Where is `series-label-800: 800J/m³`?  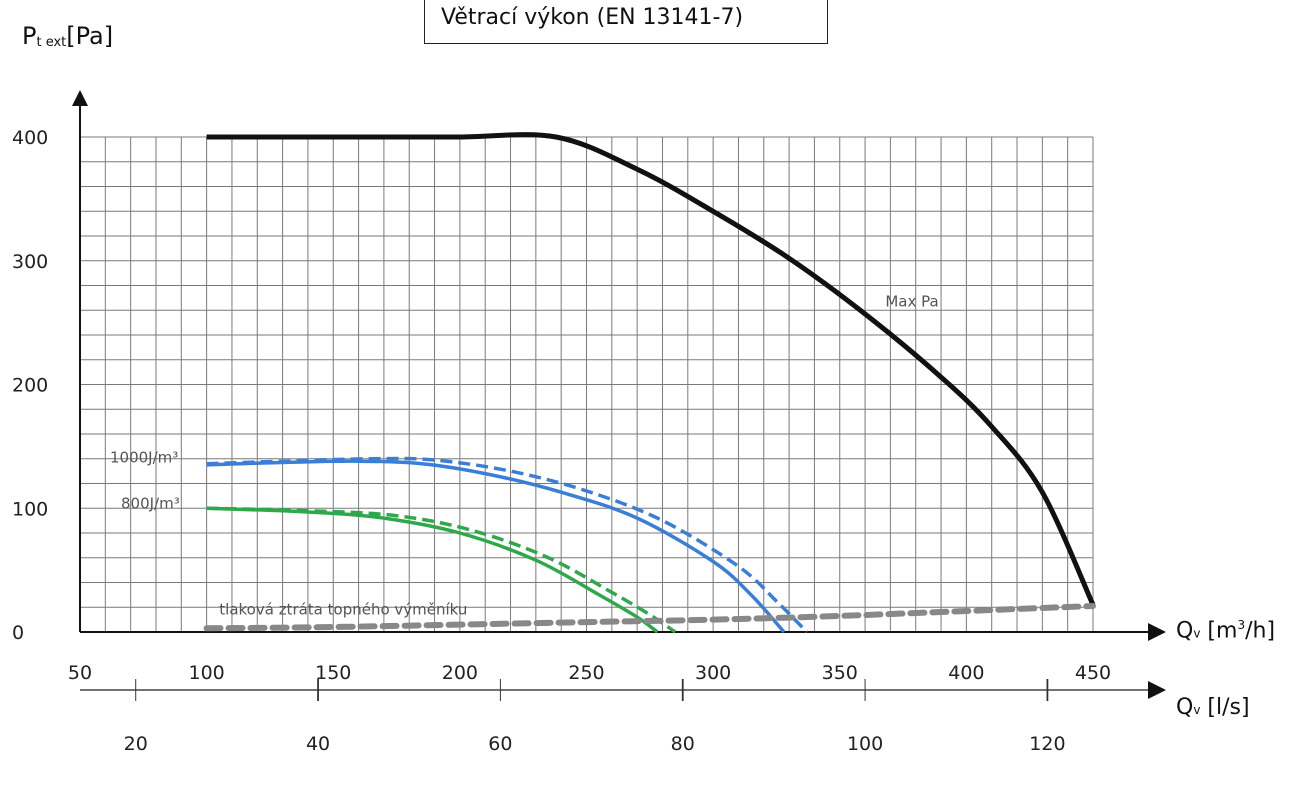
series-label-800: 800J/m³ is located at coordinates (150, 503).